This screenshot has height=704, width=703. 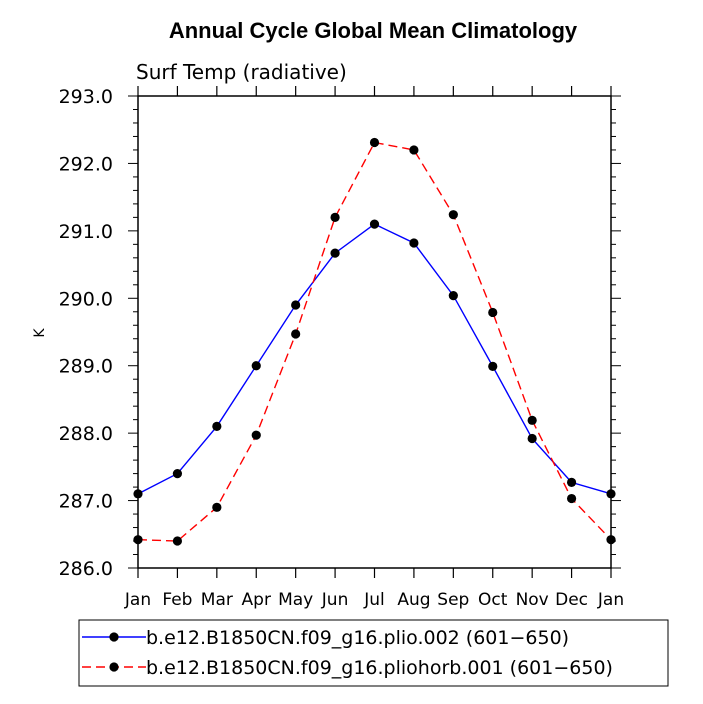 I want to click on x-tick-label: Dec, so click(x=571, y=600).